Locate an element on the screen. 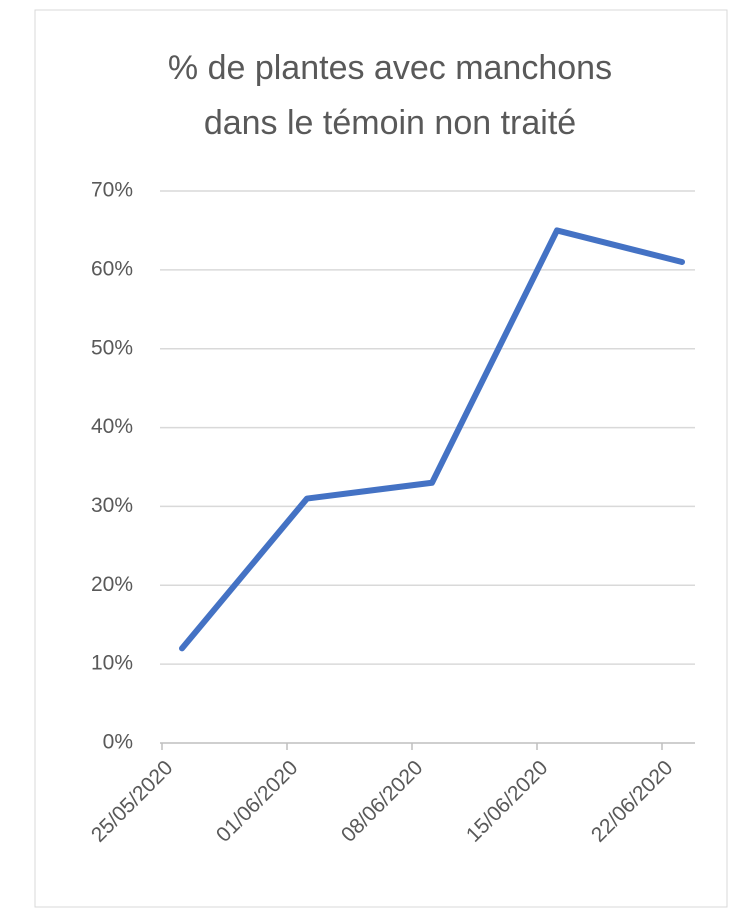 The image size is (730, 908). y-tick-label: 0% is located at coordinates (118, 742).